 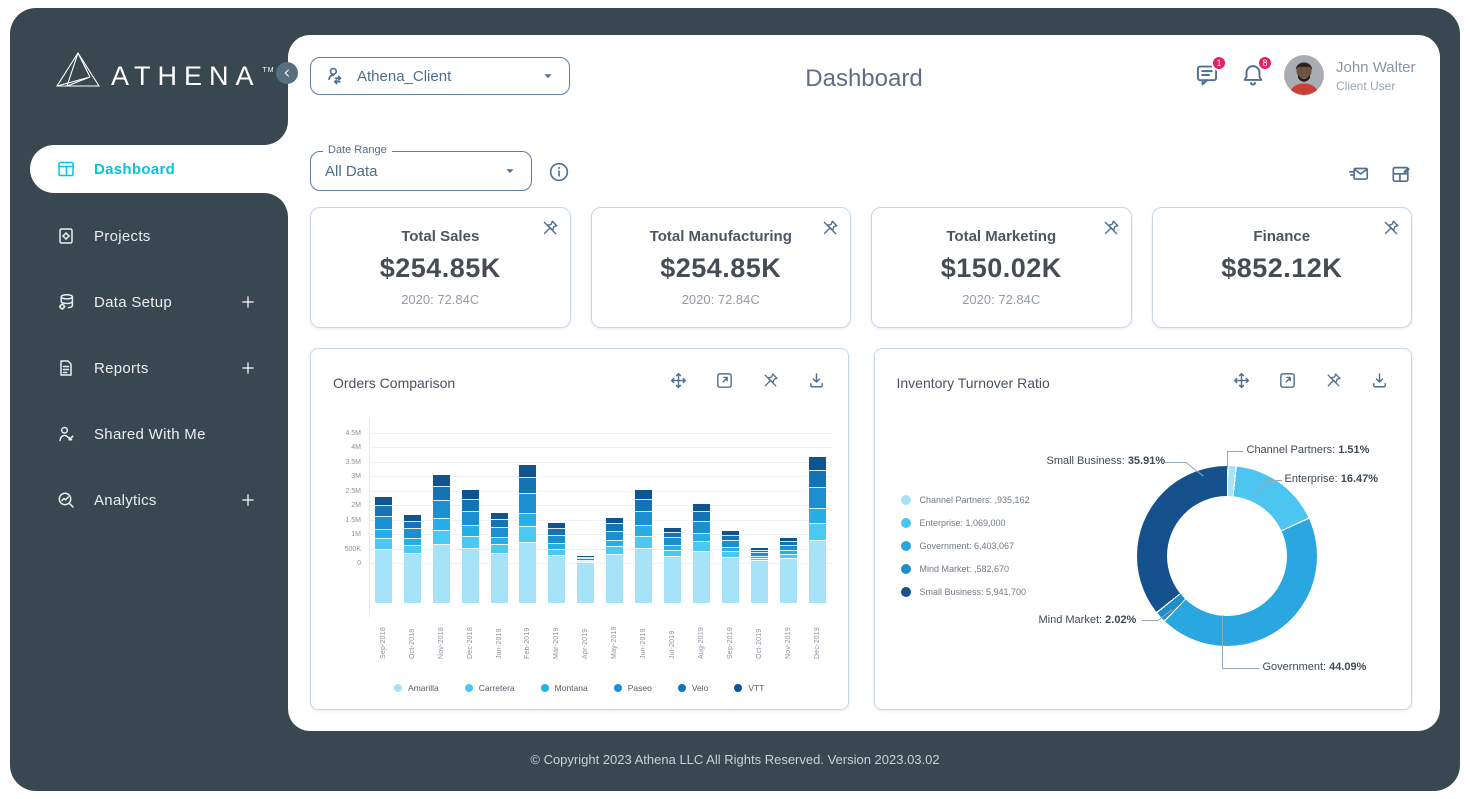 I want to click on legend-item: VTT, so click(x=749, y=688).